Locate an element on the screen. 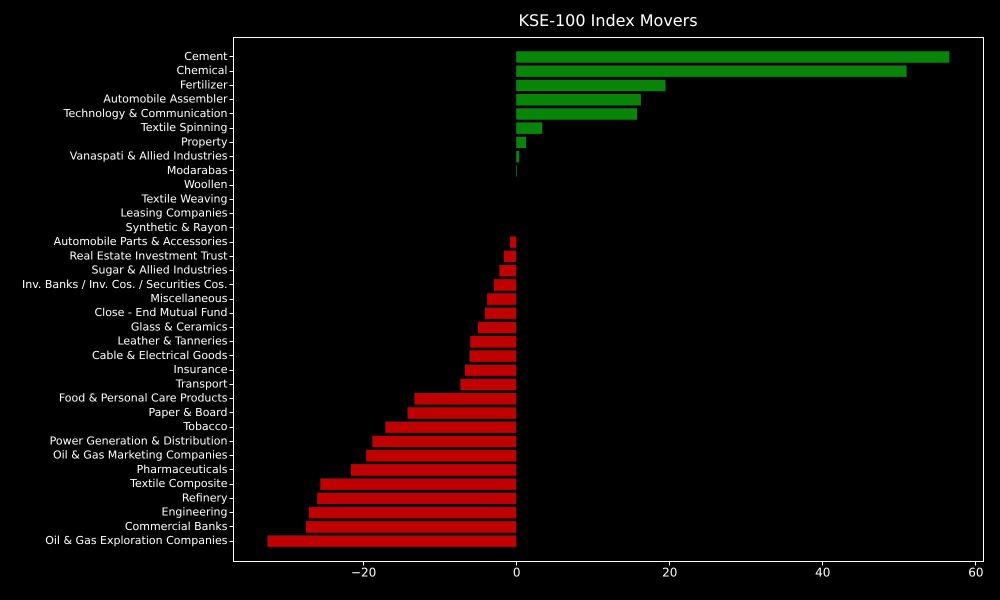  y-tick-label: Oil & Gas Exploration Companies is located at coordinates (136, 541).